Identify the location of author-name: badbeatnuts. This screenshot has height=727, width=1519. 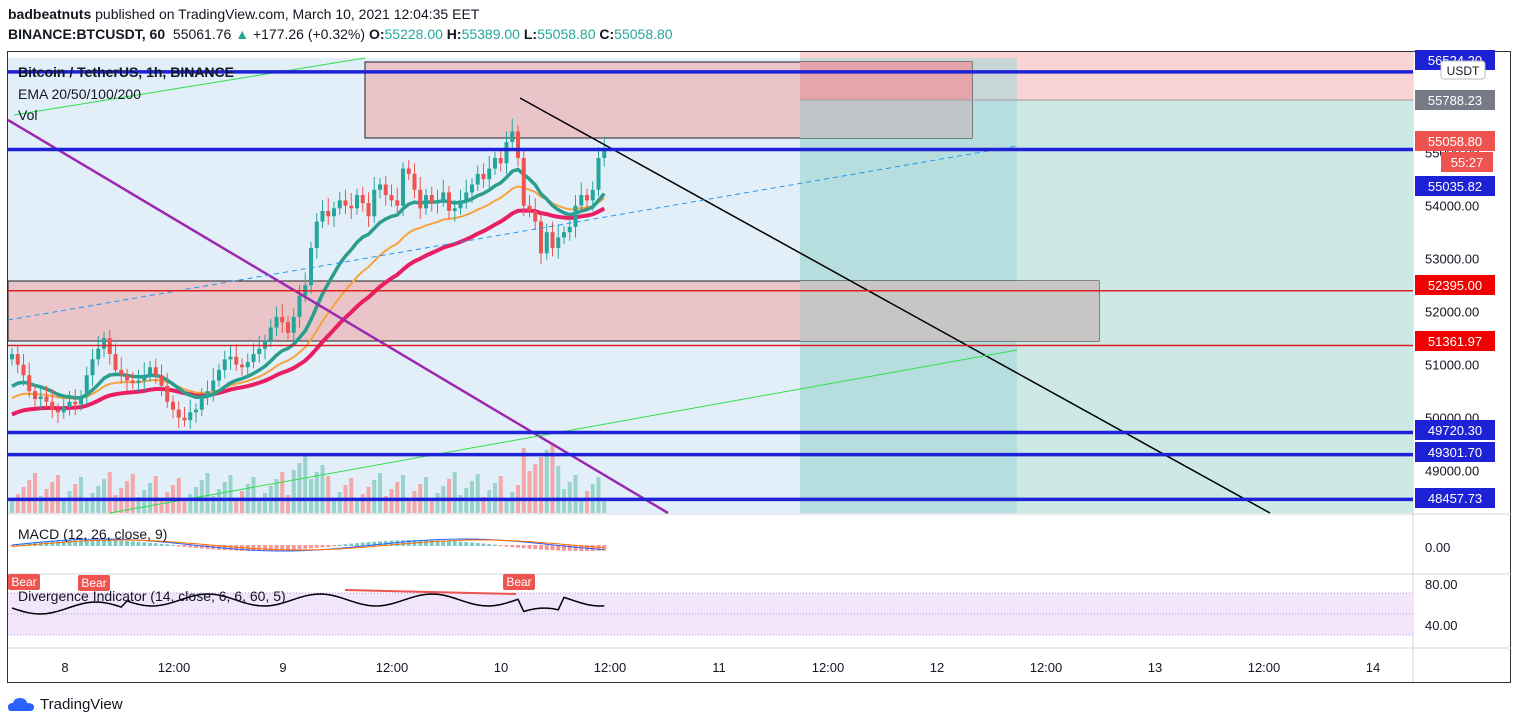
(50, 14).